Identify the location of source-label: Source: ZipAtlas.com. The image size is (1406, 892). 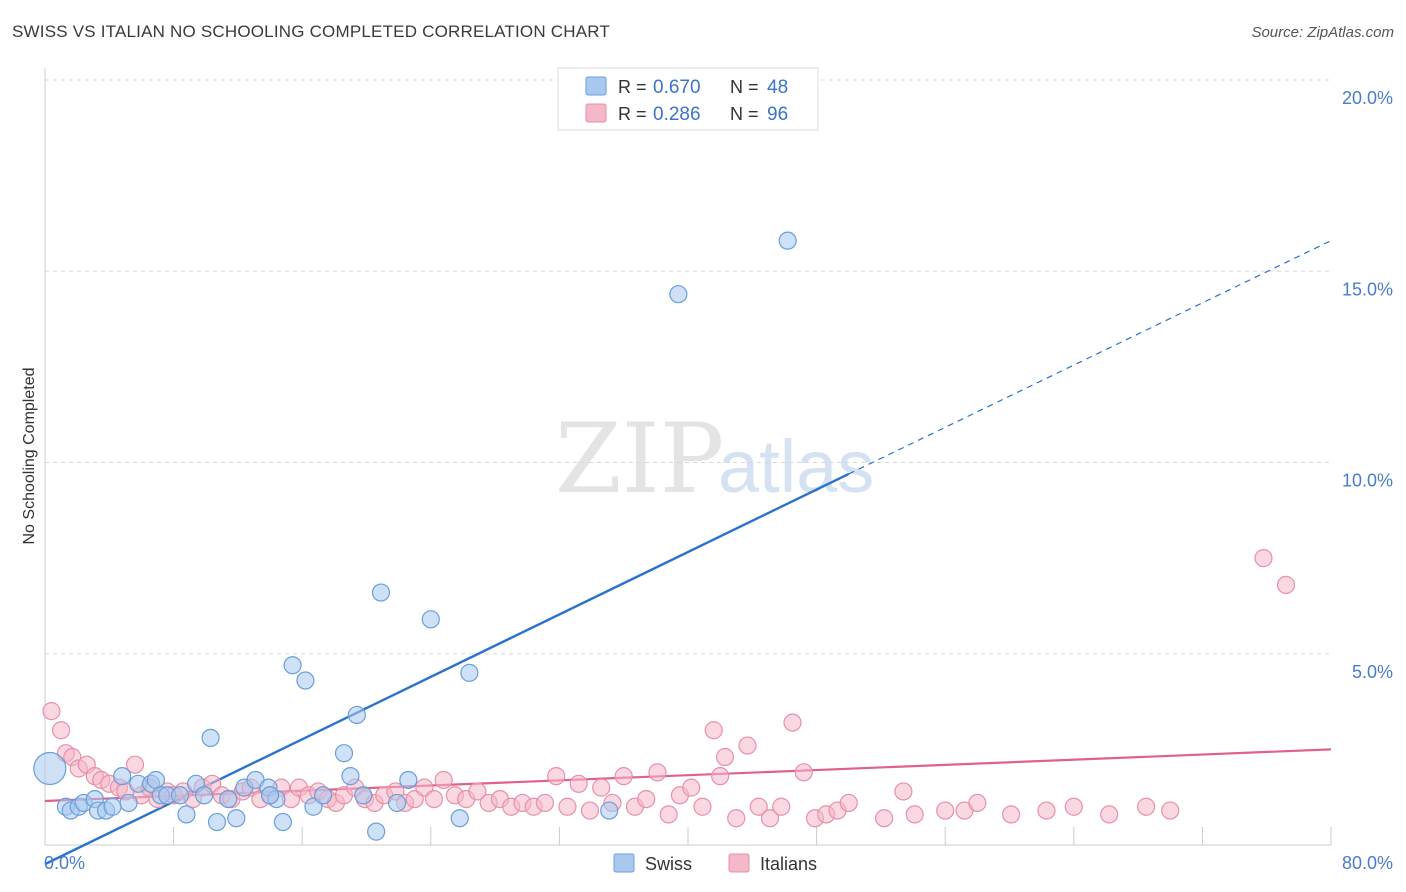
(1322, 32).